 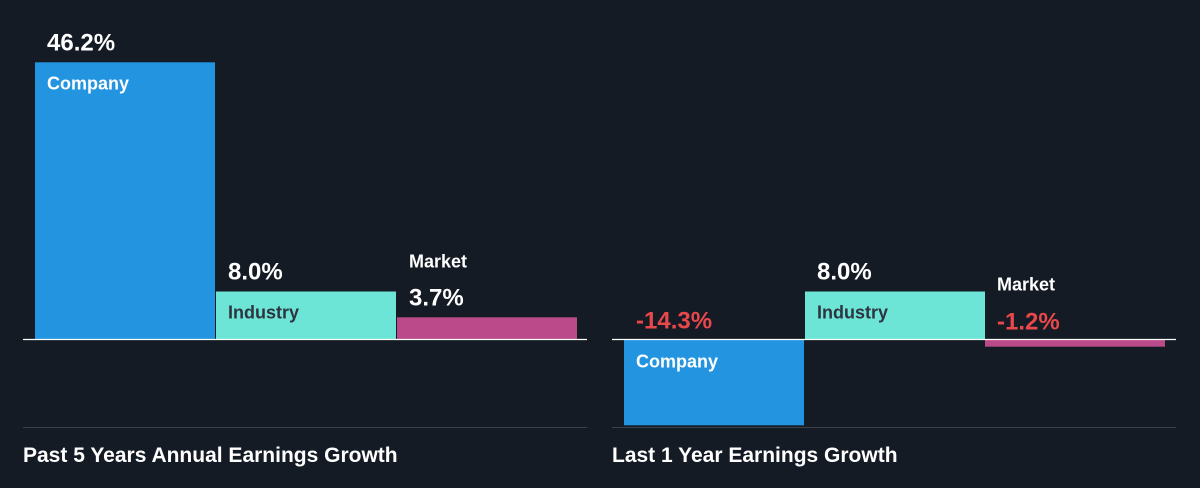 I want to click on value-label-market-last-1-year: -1.2%, so click(x=1028, y=322).